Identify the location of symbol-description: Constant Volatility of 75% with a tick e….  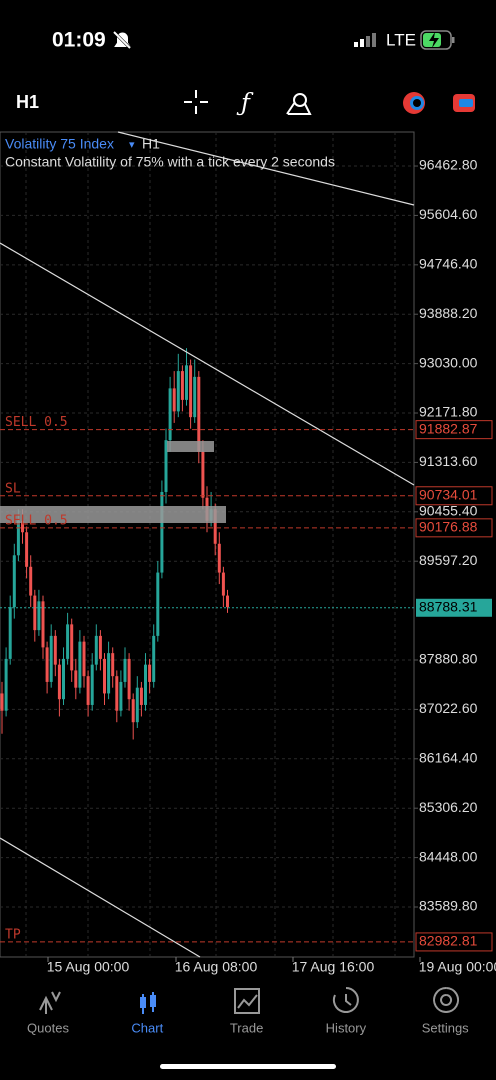
(170, 162).